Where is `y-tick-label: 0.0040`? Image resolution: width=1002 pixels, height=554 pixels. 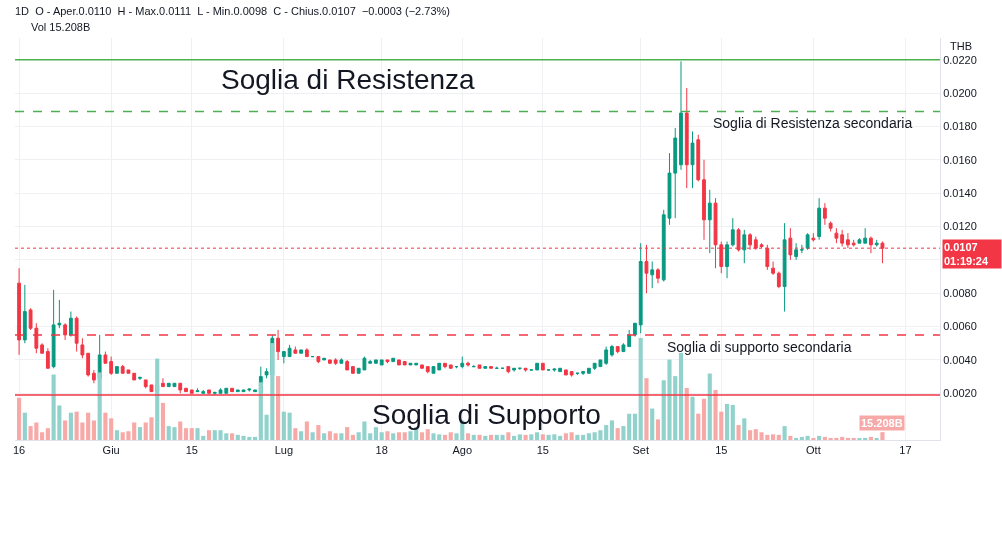
y-tick-label: 0.0040 is located at coordinates (960, 359).